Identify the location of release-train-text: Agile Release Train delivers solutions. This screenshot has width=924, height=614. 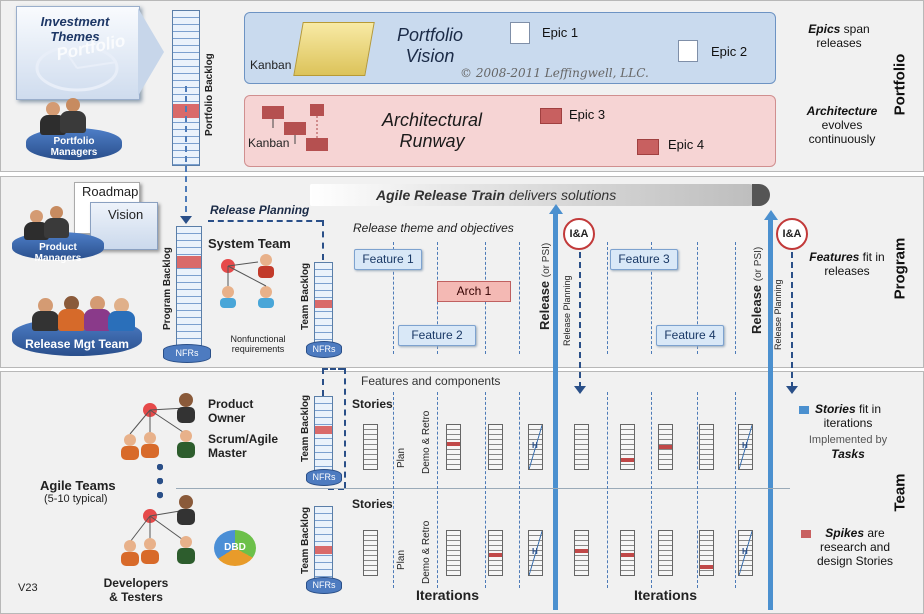
(496, 195).